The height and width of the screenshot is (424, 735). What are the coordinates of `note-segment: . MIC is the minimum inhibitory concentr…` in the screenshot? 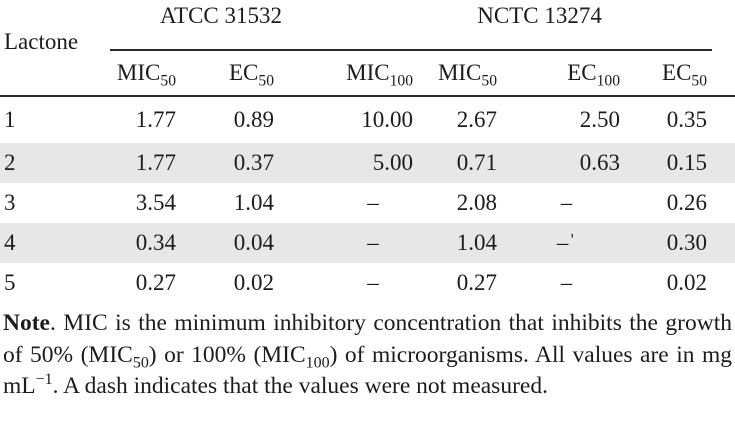 It's located at (367, 339).